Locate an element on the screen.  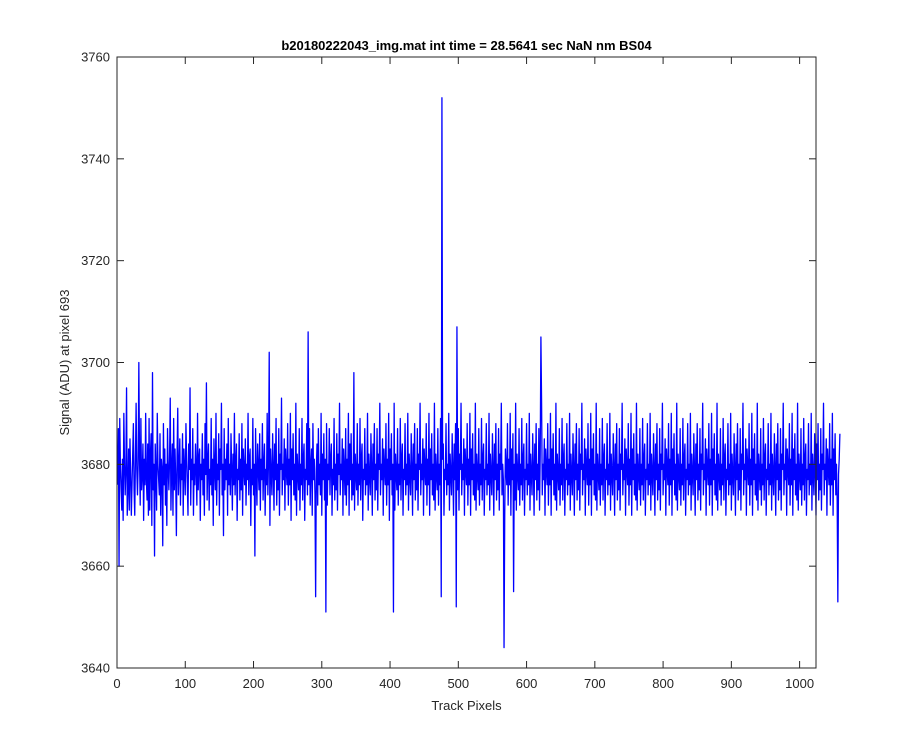
x-tick-label: 800 is located at coordinates (663, 683).